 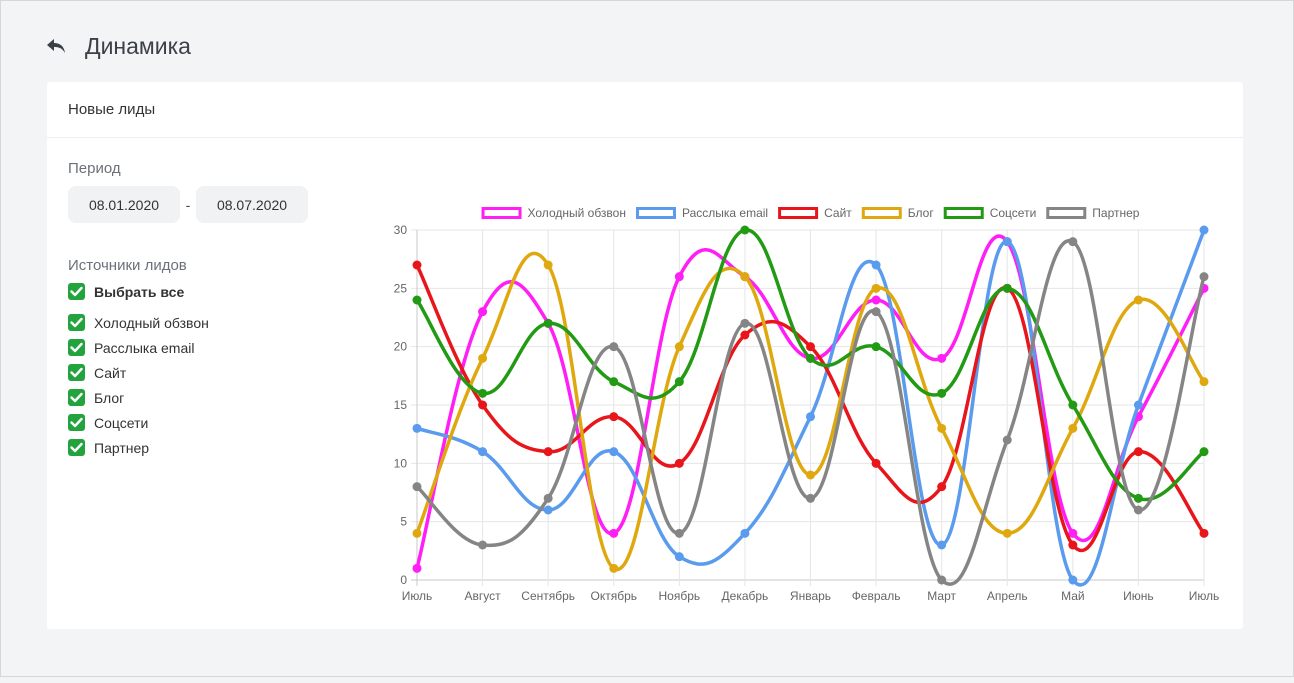 I want to click on legend-item: Блог, so click(x=898, y=213).